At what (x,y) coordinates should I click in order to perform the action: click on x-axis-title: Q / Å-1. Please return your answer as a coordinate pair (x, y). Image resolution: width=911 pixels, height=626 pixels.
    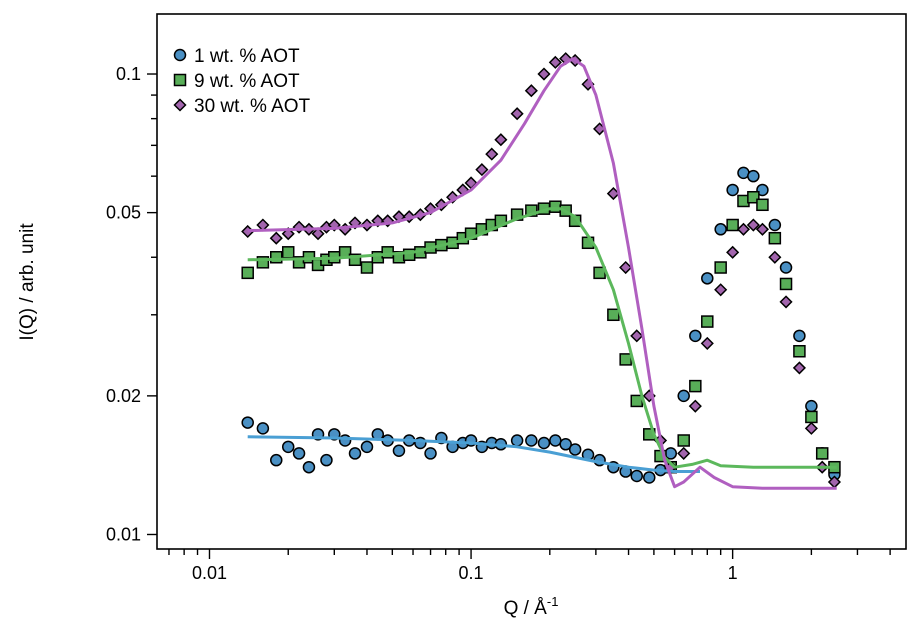
    Looking at the image, I should click on (531, 606).